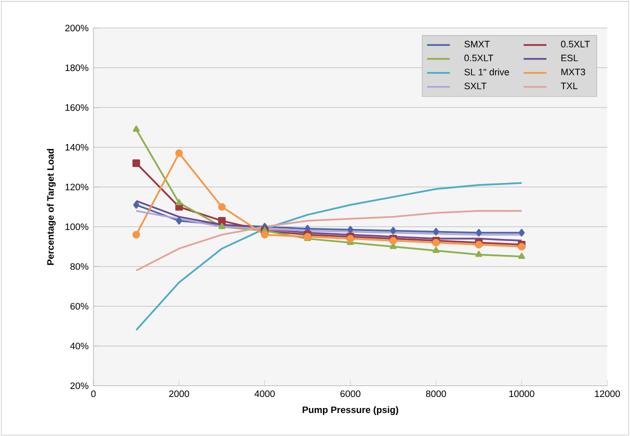 Image resolution: width=630 pixels, height=436 pixels. What do you see at coordinates (93, 393) in the screenshot?
I see `x-tick-label: 0` at bounding box center [93, 393].